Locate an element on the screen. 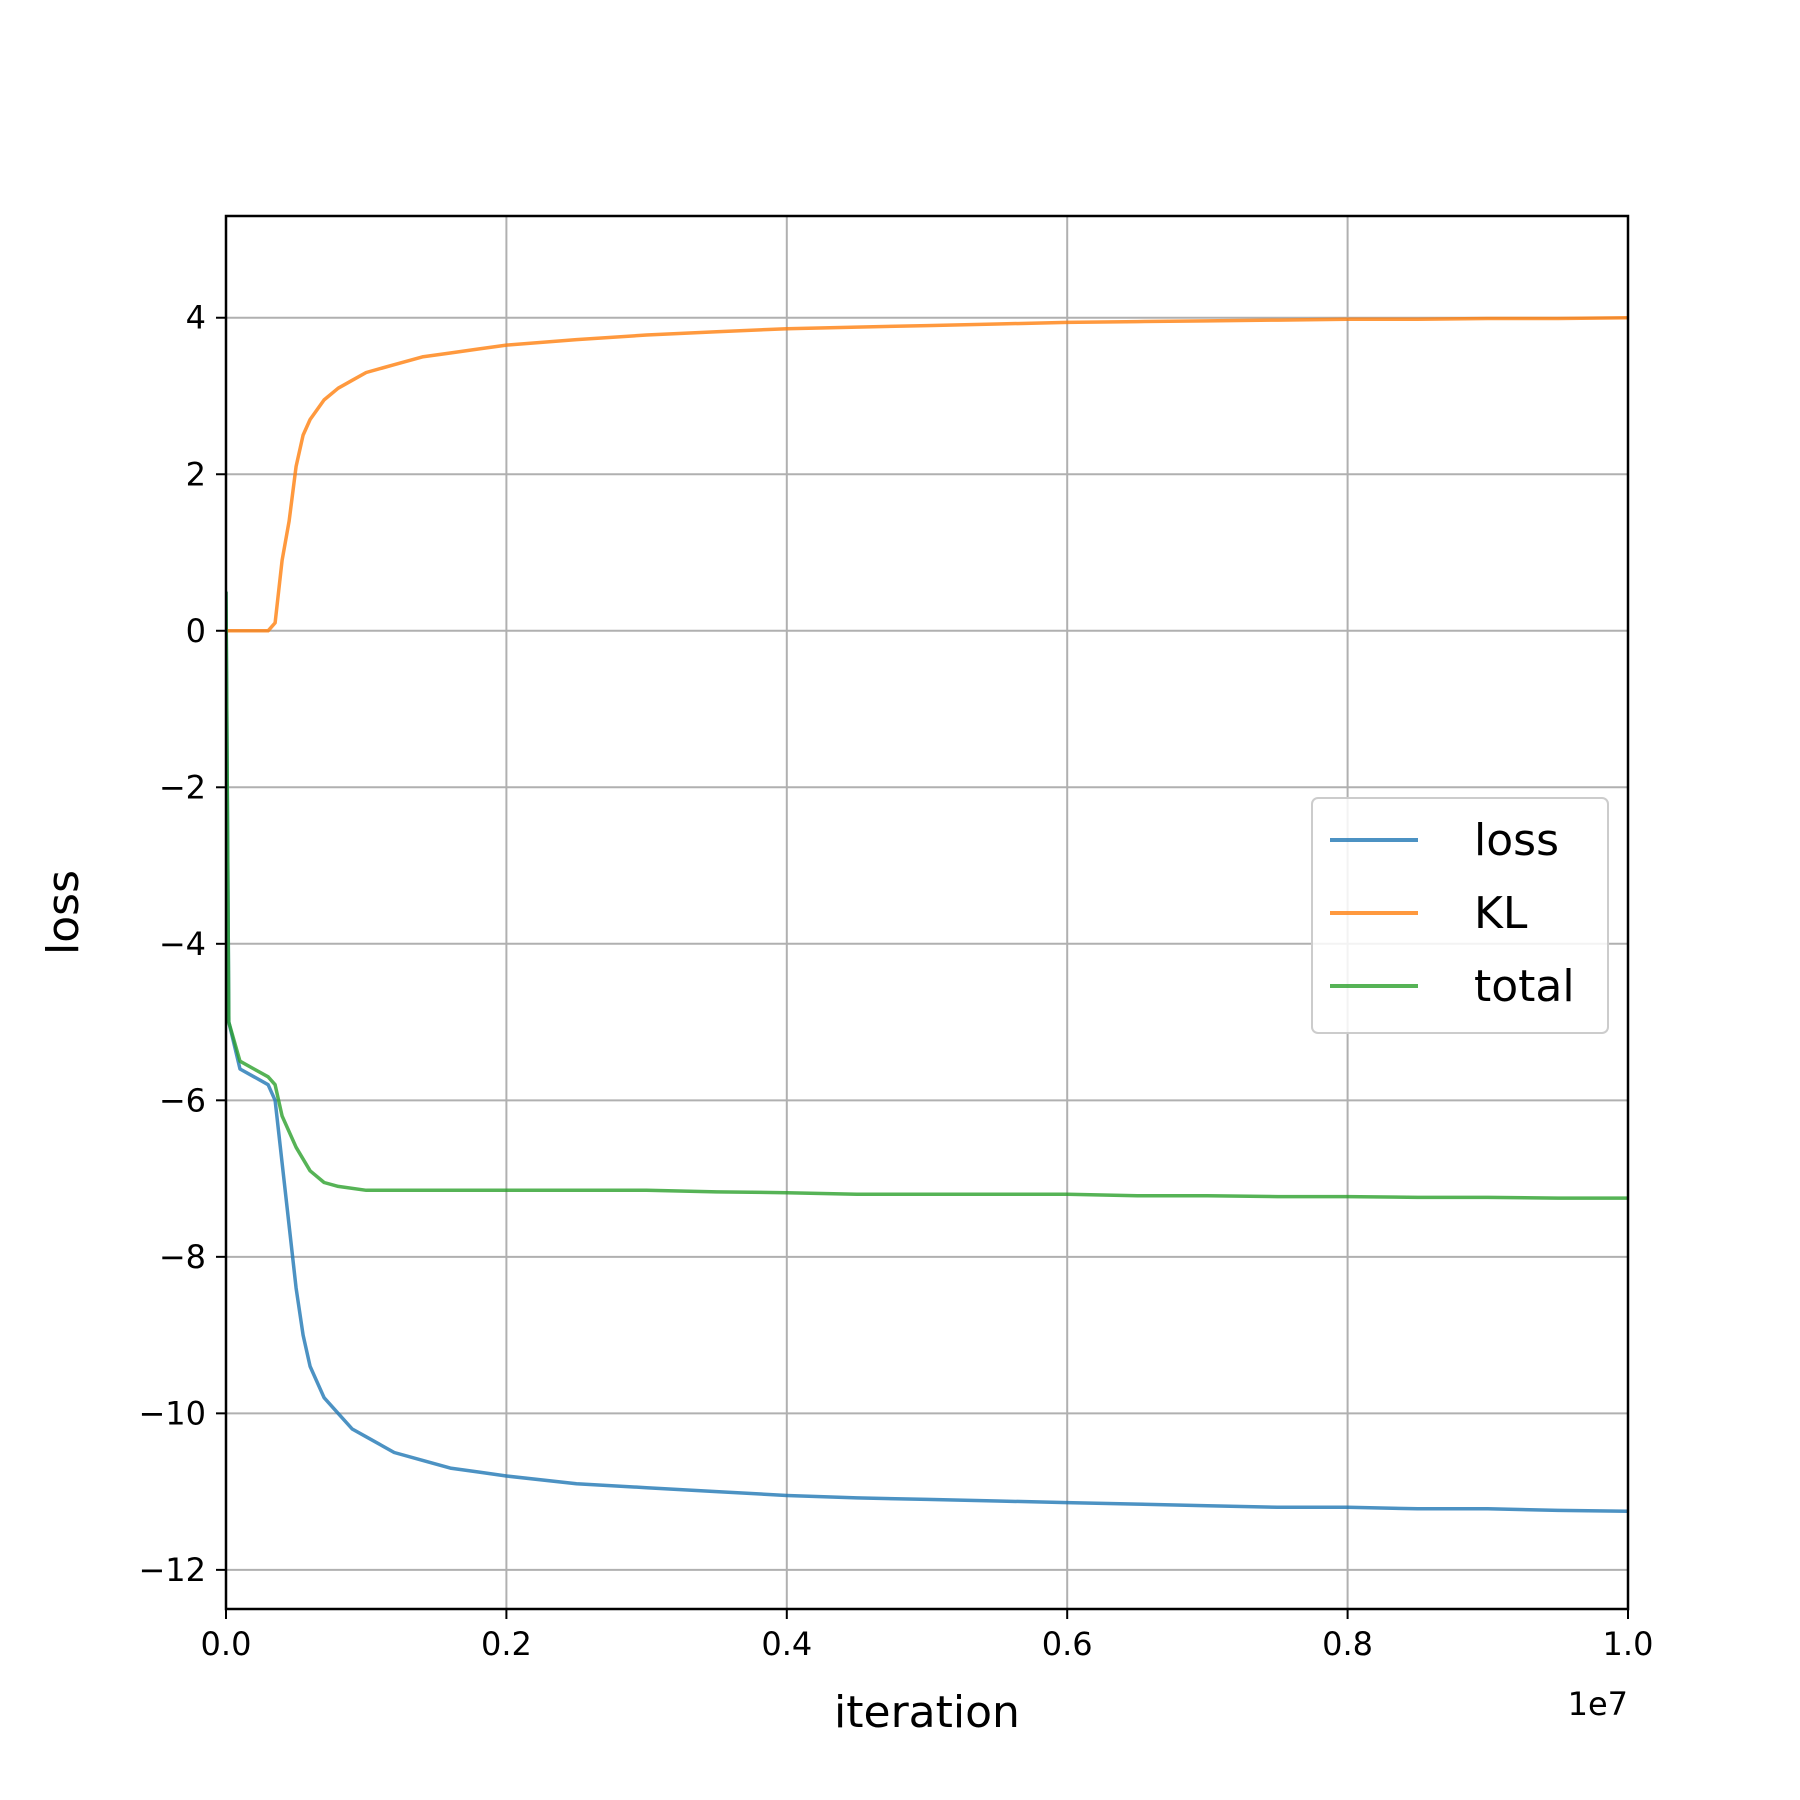  legend: loss KL total is located at coordinates (1460, 915).